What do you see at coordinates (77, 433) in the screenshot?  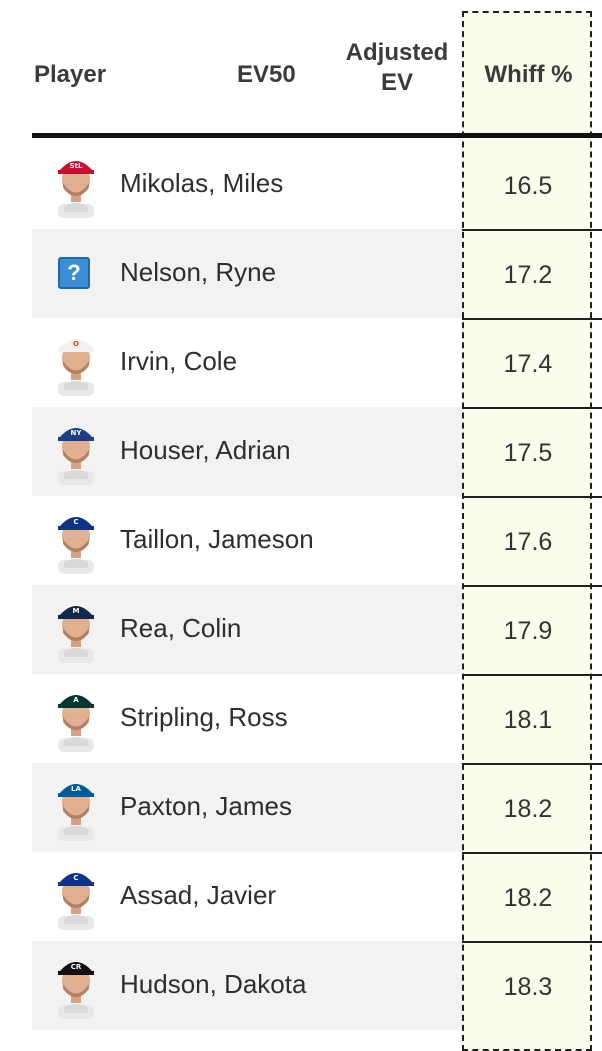 I see `svg-text: NY` at bounding box center [77, 433].